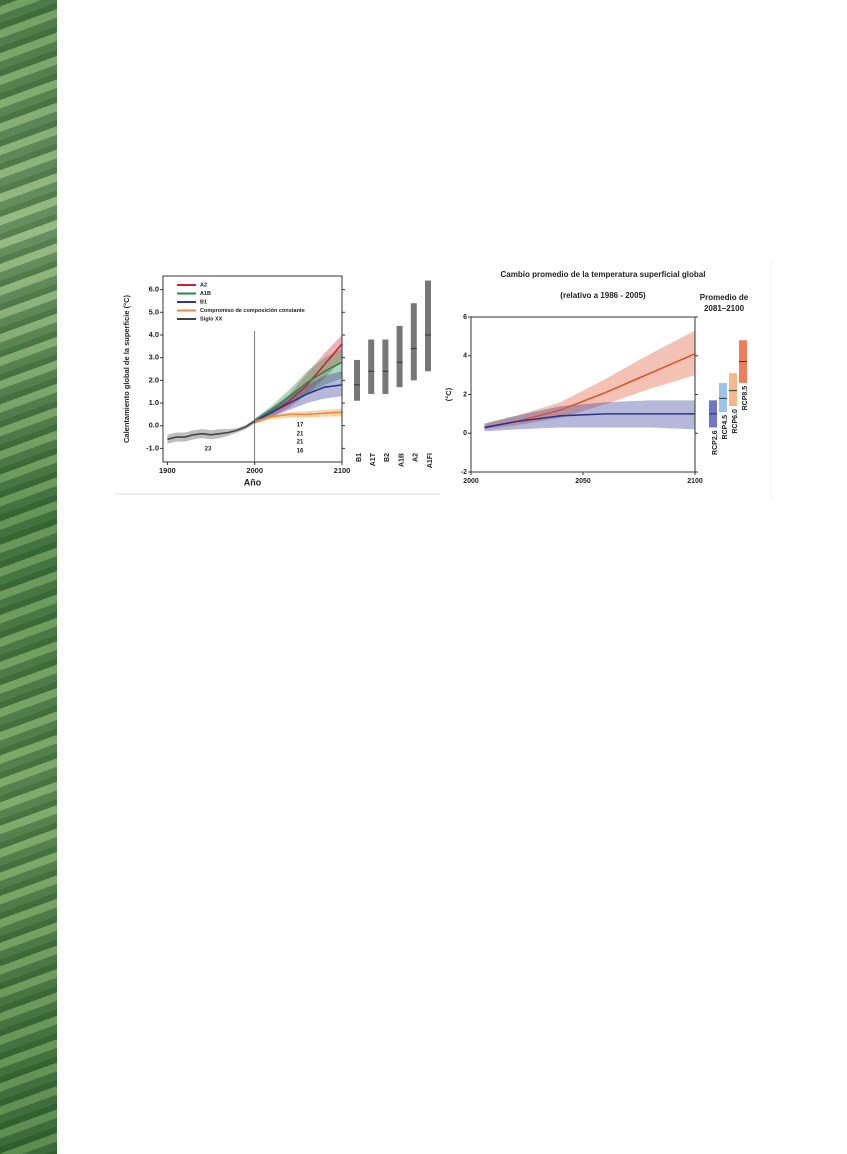 The image size is (847, 1154). I want to click on y-tick-label: -2, so click(464, 472).